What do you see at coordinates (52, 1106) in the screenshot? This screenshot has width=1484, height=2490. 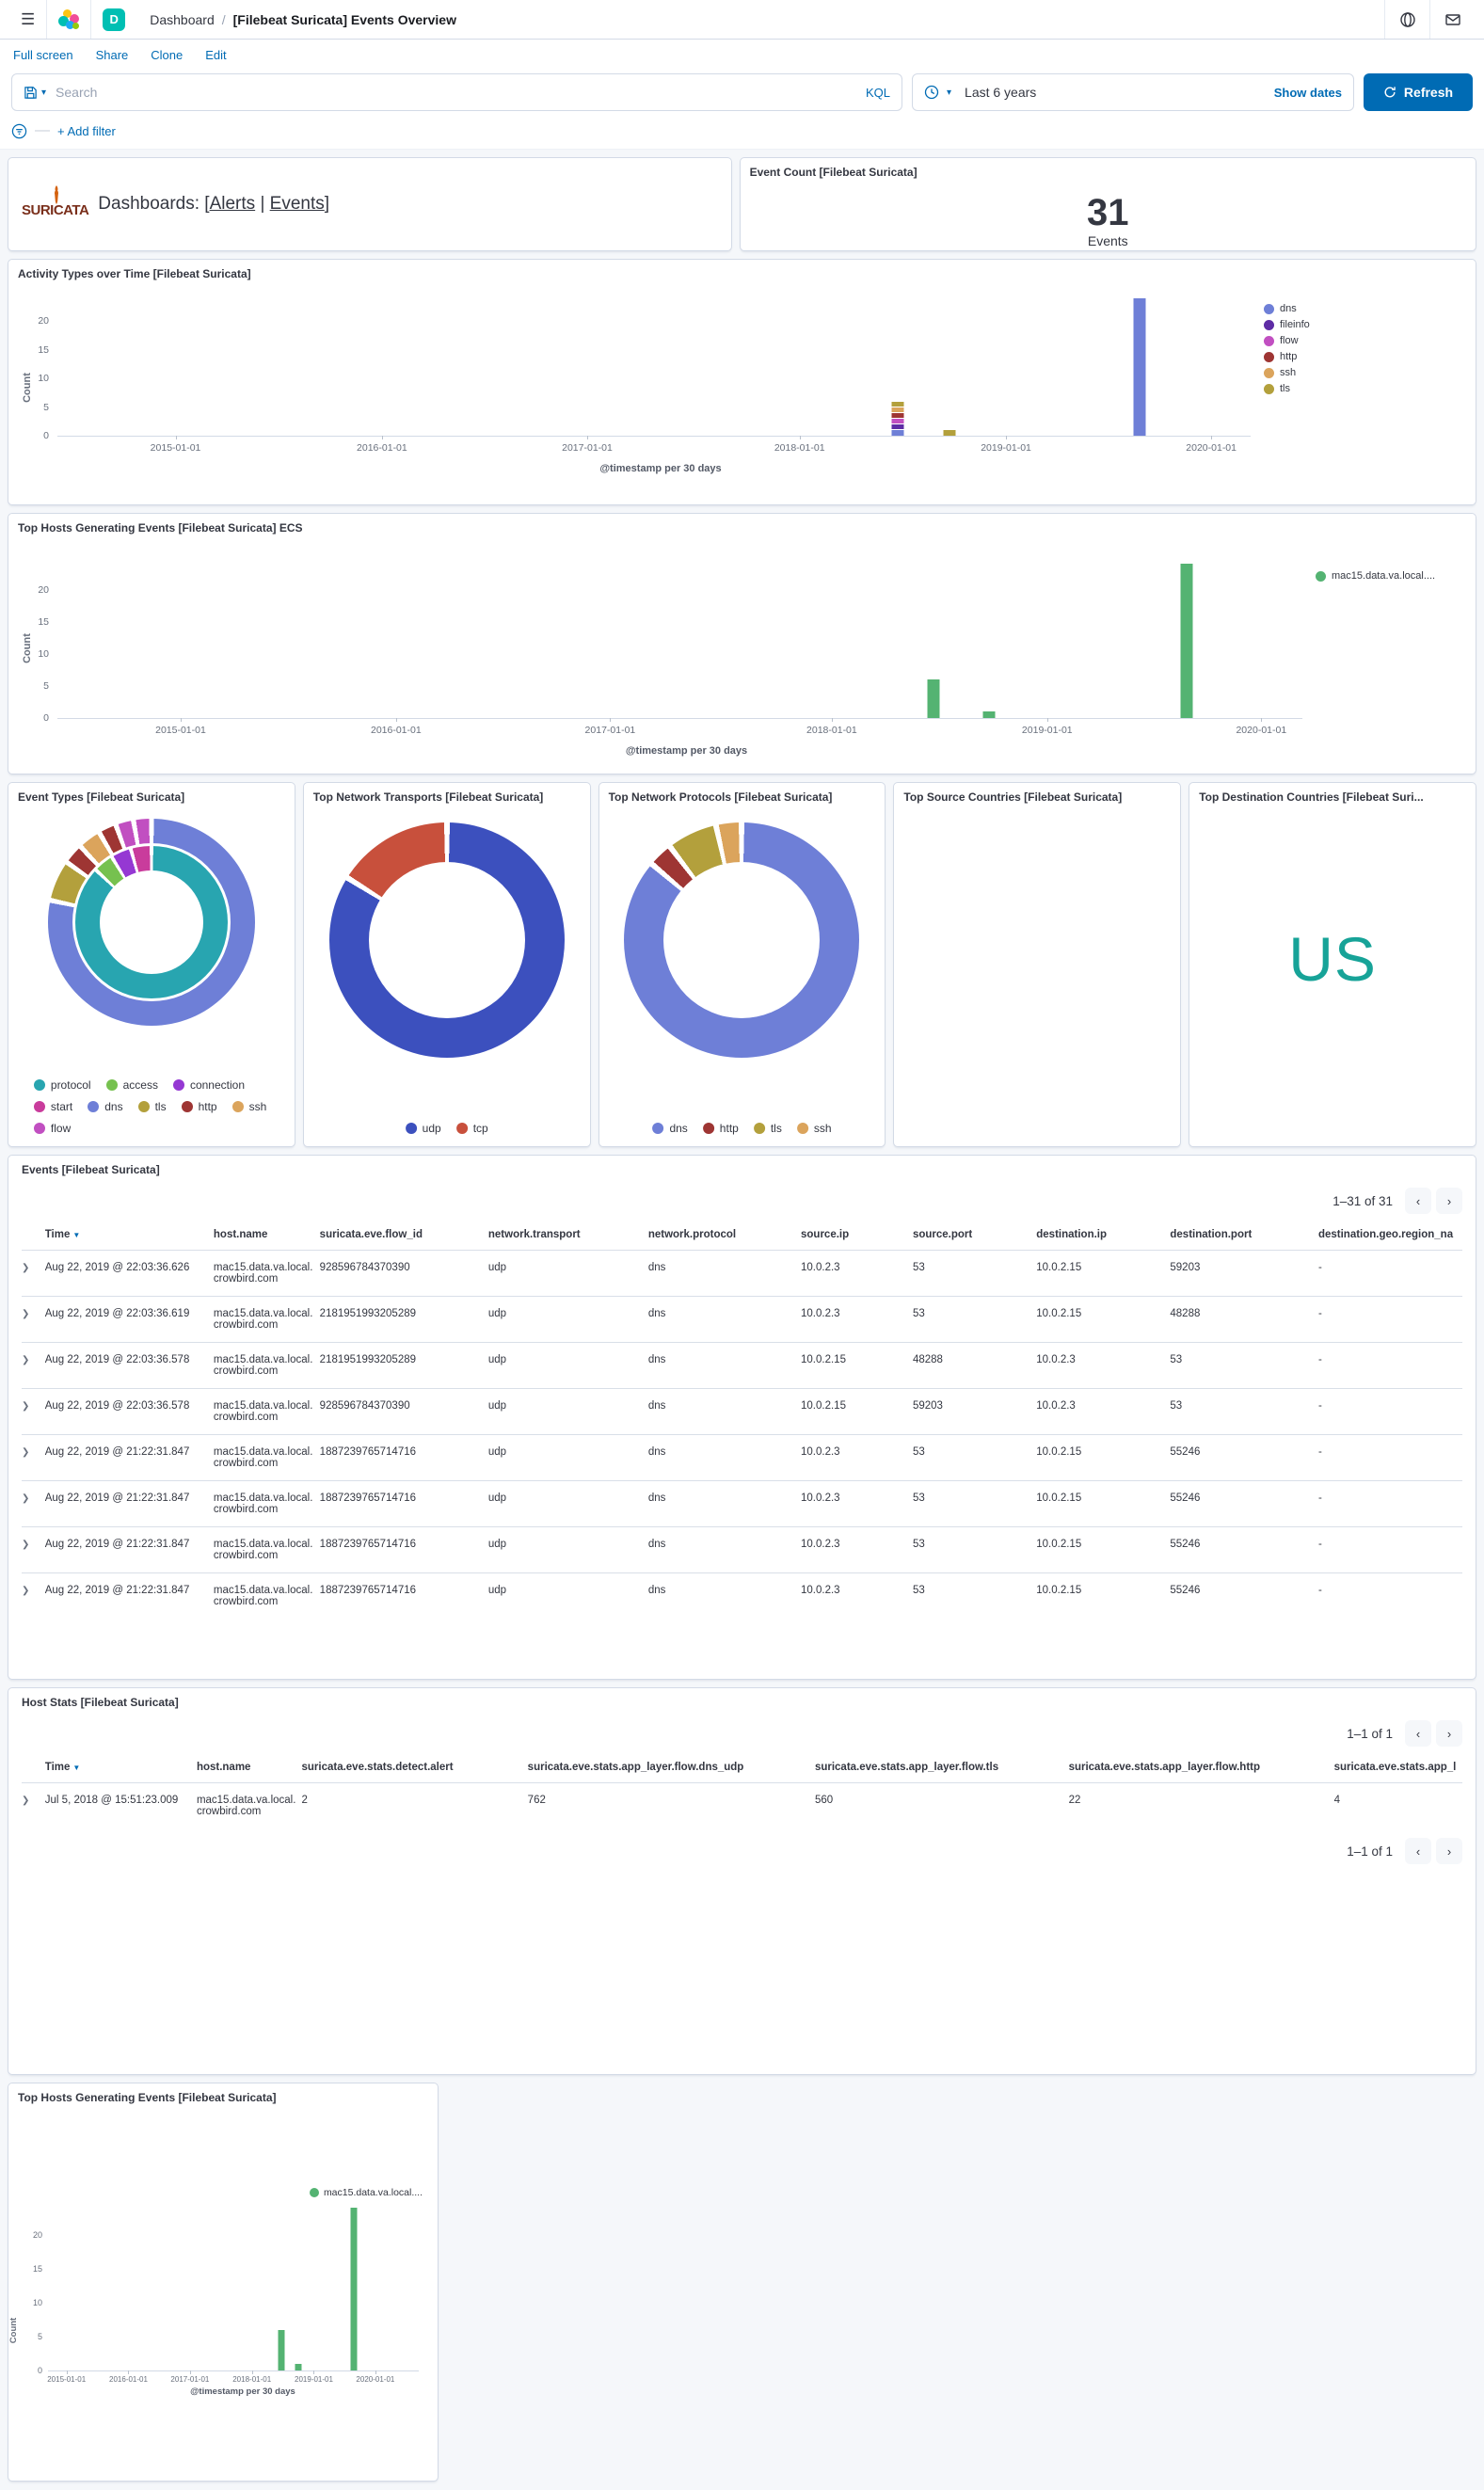 I see `legend-item-start: start` at bounding box center [52, 1106].